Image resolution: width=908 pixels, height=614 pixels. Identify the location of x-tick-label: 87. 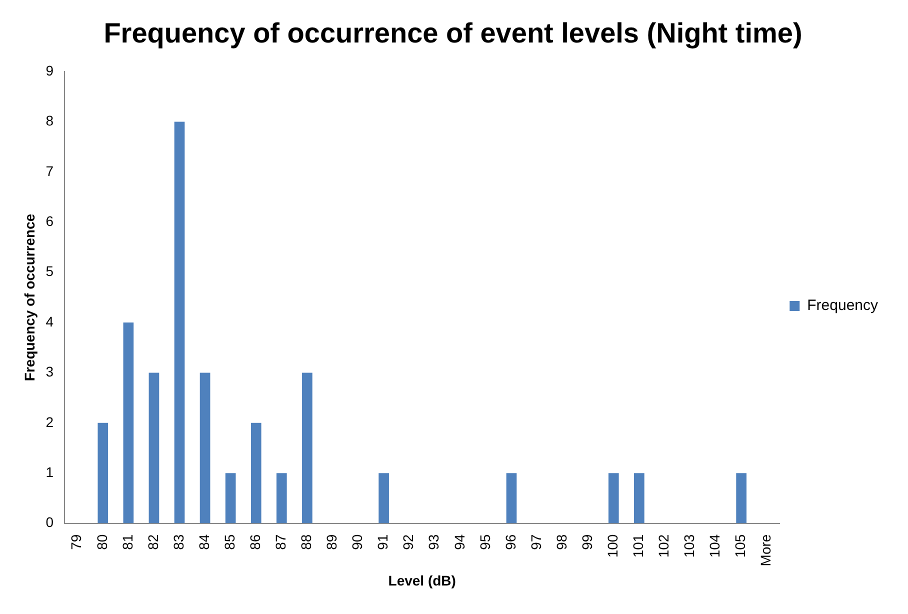
(280, 542).